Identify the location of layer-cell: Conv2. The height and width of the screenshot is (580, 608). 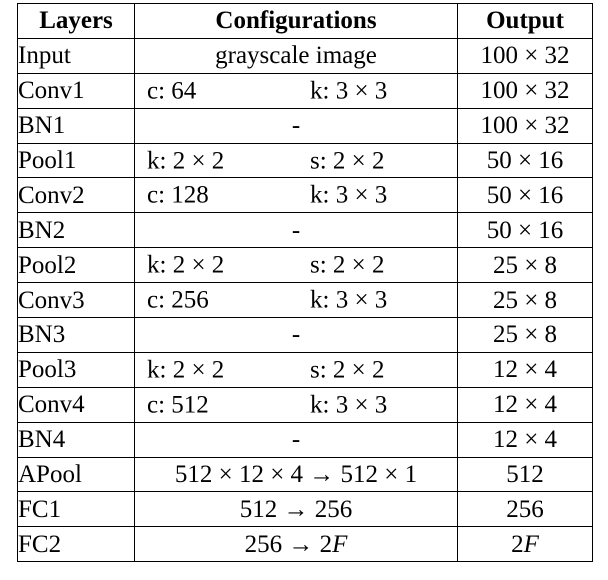
(76, 195).